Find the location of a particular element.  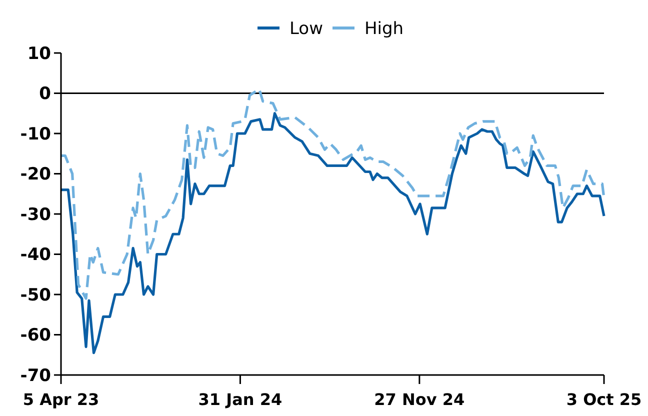

y-tick-label: -30 is located at coordinates (36, 214).